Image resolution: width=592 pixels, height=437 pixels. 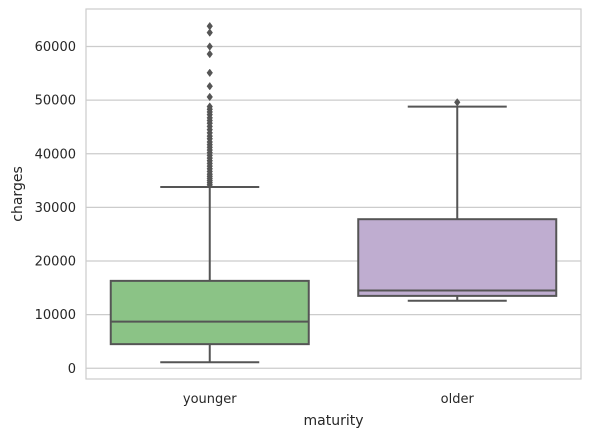 I want to click on y-tick-label: 0, so click(x=72, y=369).